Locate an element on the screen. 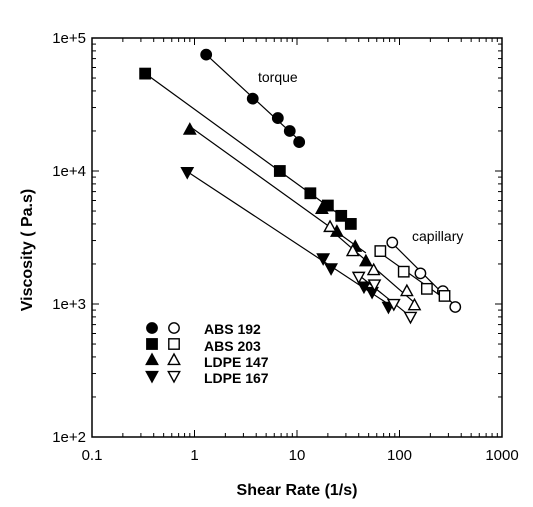 The height and width of the screenshot is (507, 533). y-tick-label: 1e+5 is located at coordinates (69, 38).